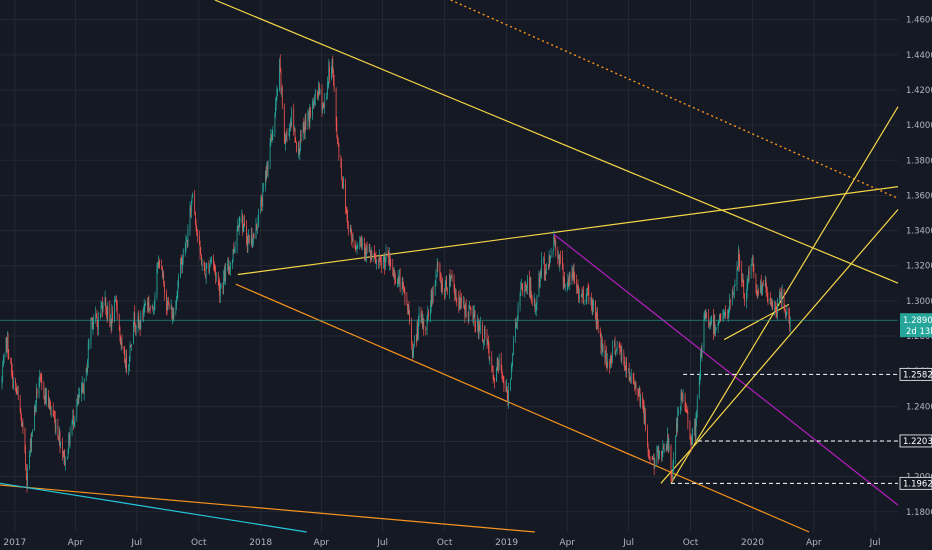  Describe the element at coordinates (814, 543) in the screenshot. I see `time-tick-label: Apr` at that location.